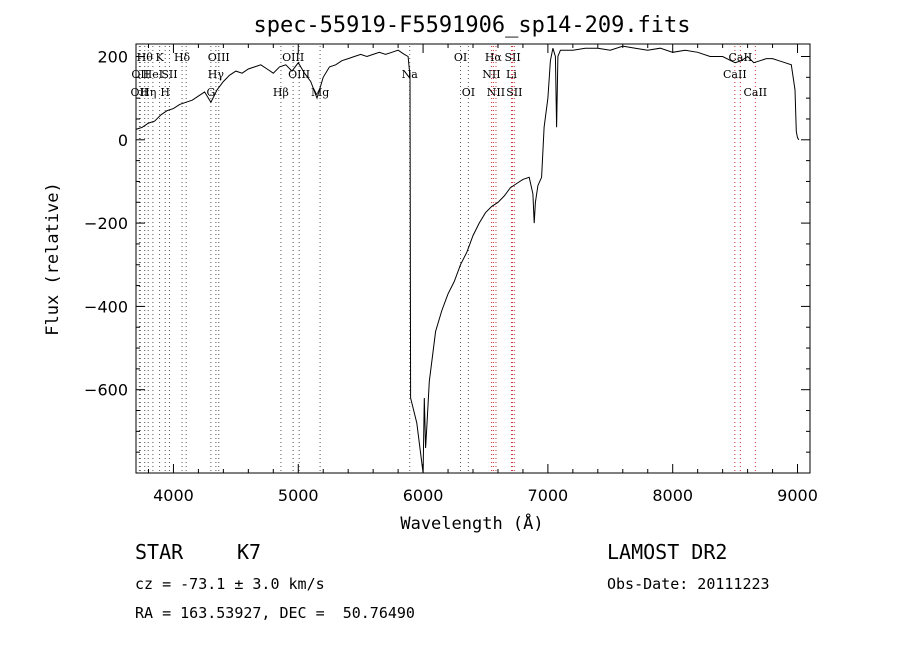 The image size is (900, 650). I want to click on line-marker-label: HeI, so click(153, 74).